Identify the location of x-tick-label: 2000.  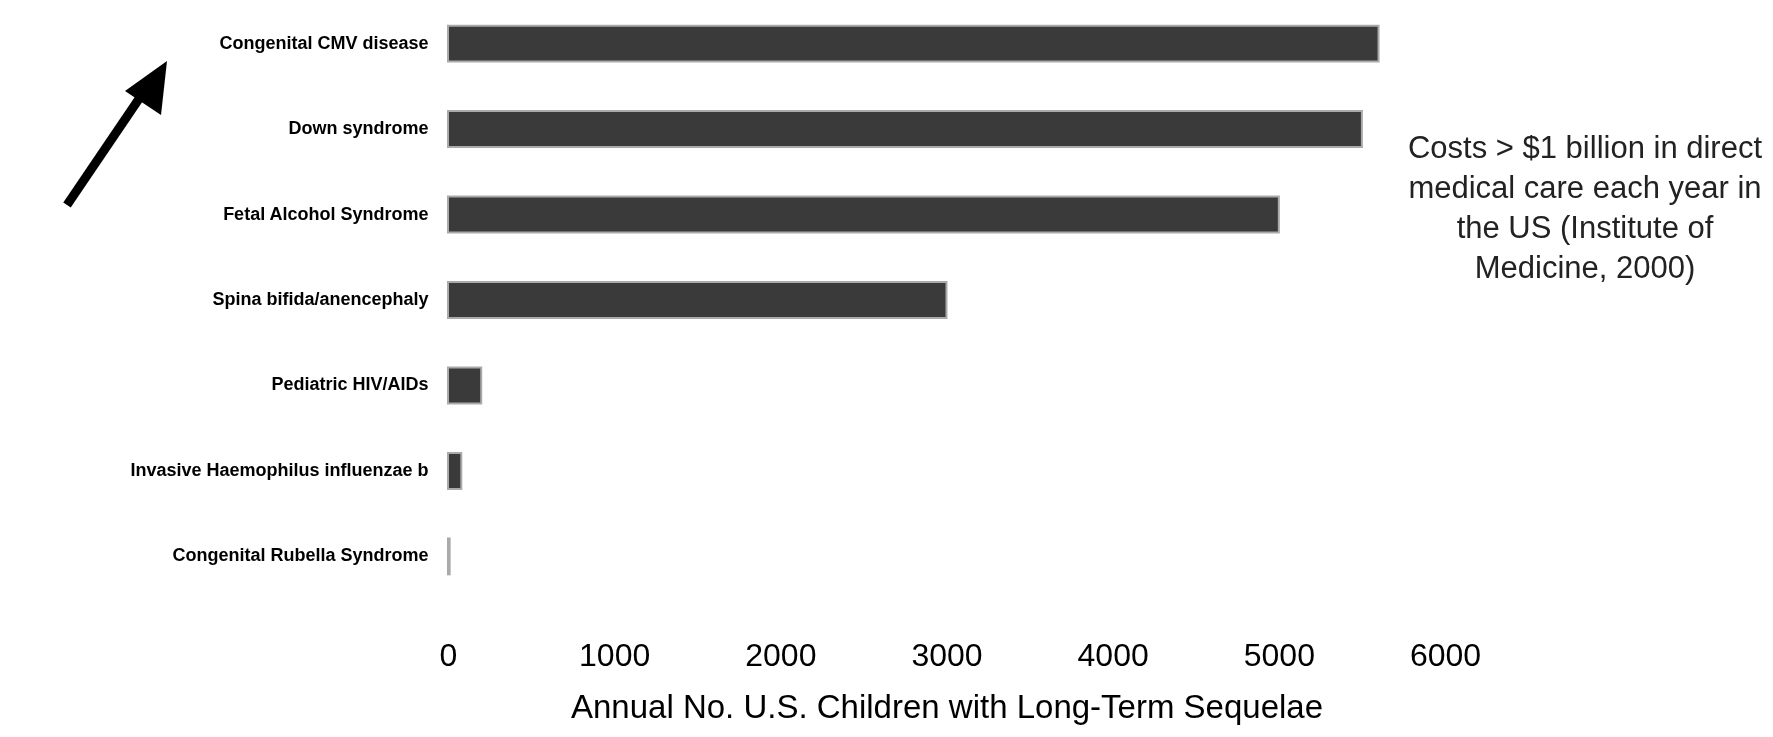
(781, 654).